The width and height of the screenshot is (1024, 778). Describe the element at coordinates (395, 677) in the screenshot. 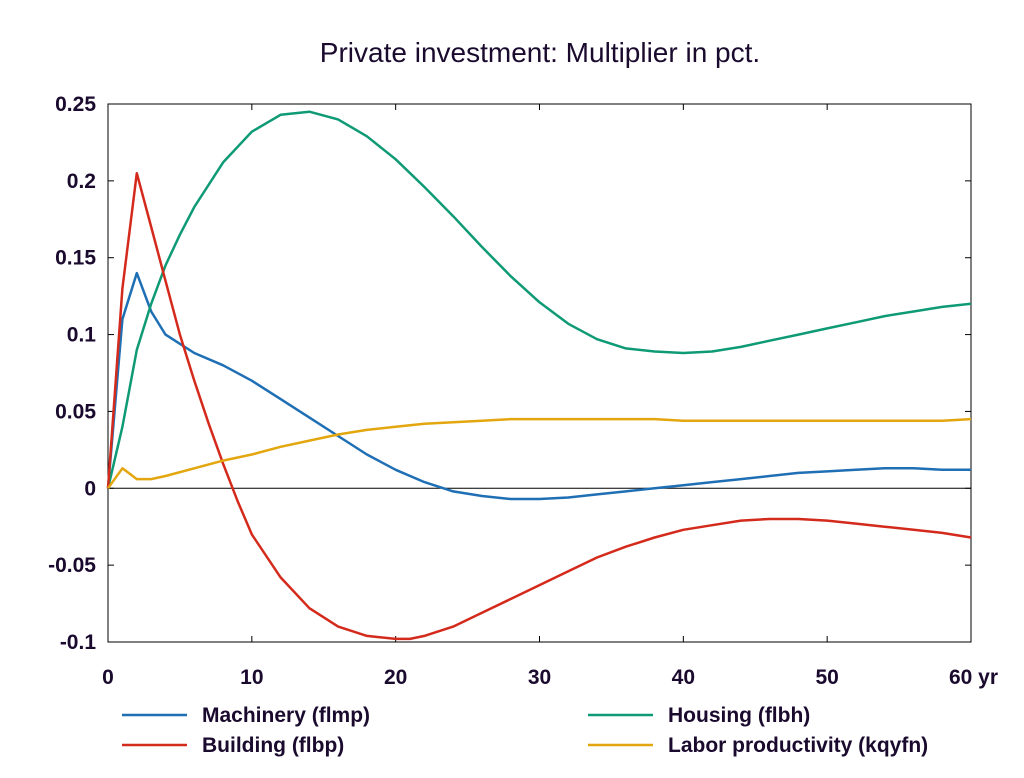

I see `x-tick-label: 20` at that location.